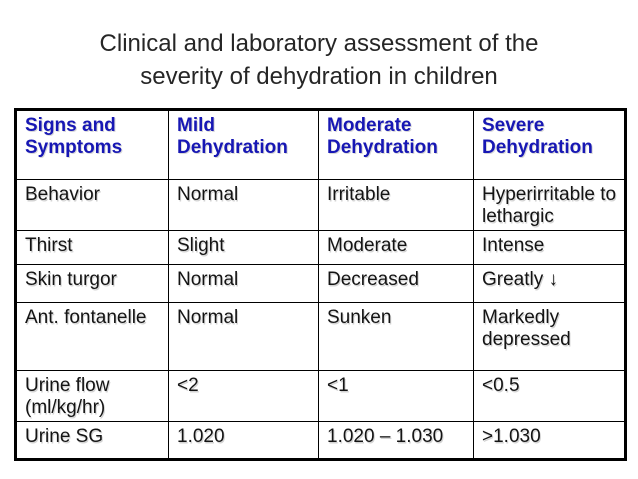  What do you see at coordinates (549, 440) in the screenshot?
I see `cell-urine-sg-severe: >1.030` at bounding box center [549, 440].